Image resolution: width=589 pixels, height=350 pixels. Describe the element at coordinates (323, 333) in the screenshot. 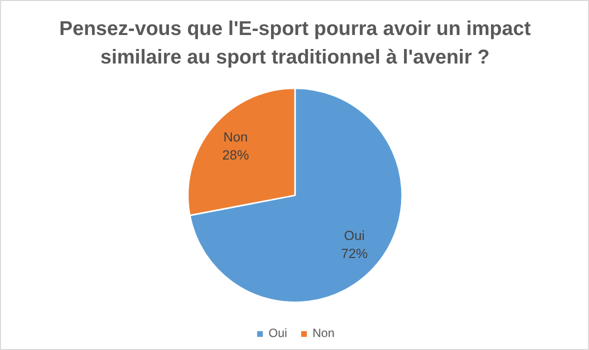

I see `legend-label: Non` at that location.